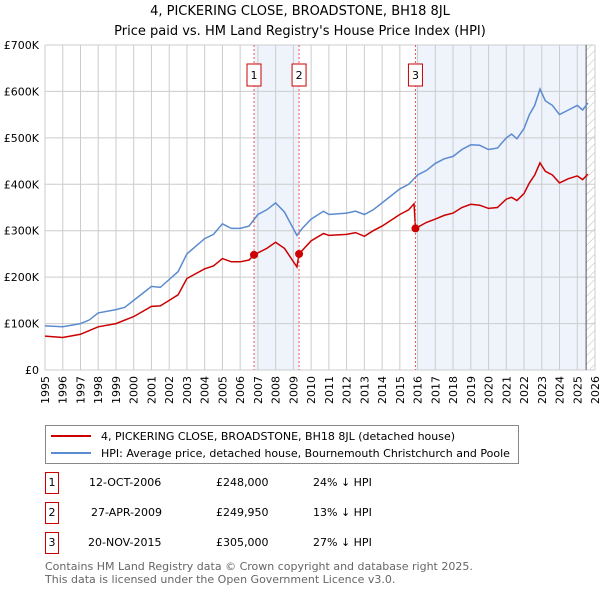 This screenshot has height=590, width=600. Describe the element at coordinates (329, 390) in the screenshot. I see `x-tick-label: 2011` at that location.